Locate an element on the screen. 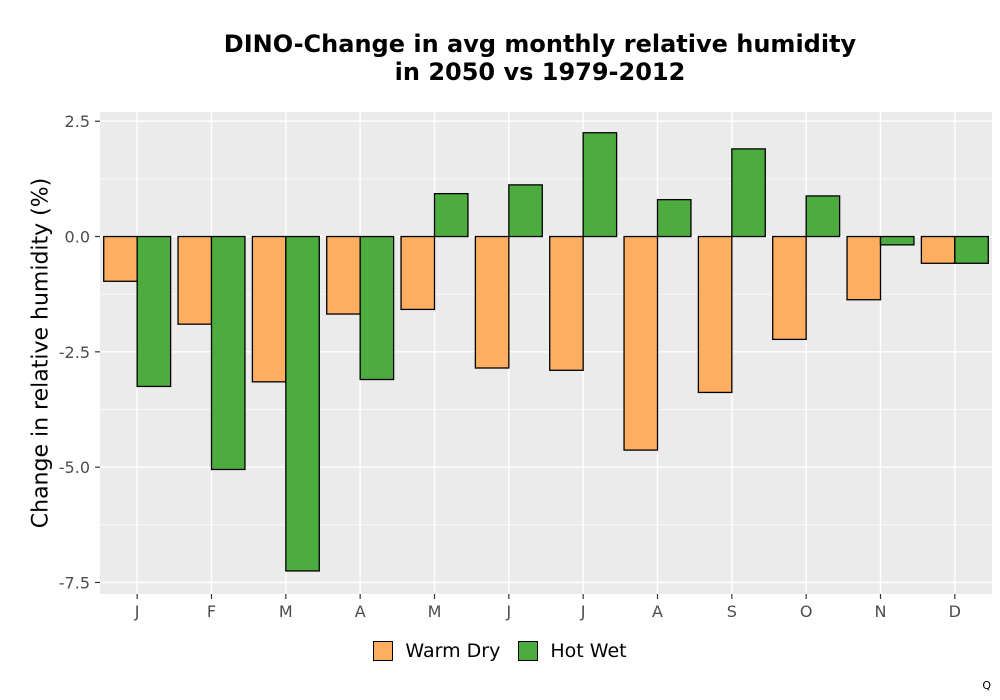 This screenshot has width=1000, height=700. x-tick-label: F is located at coordinates (211, 611).